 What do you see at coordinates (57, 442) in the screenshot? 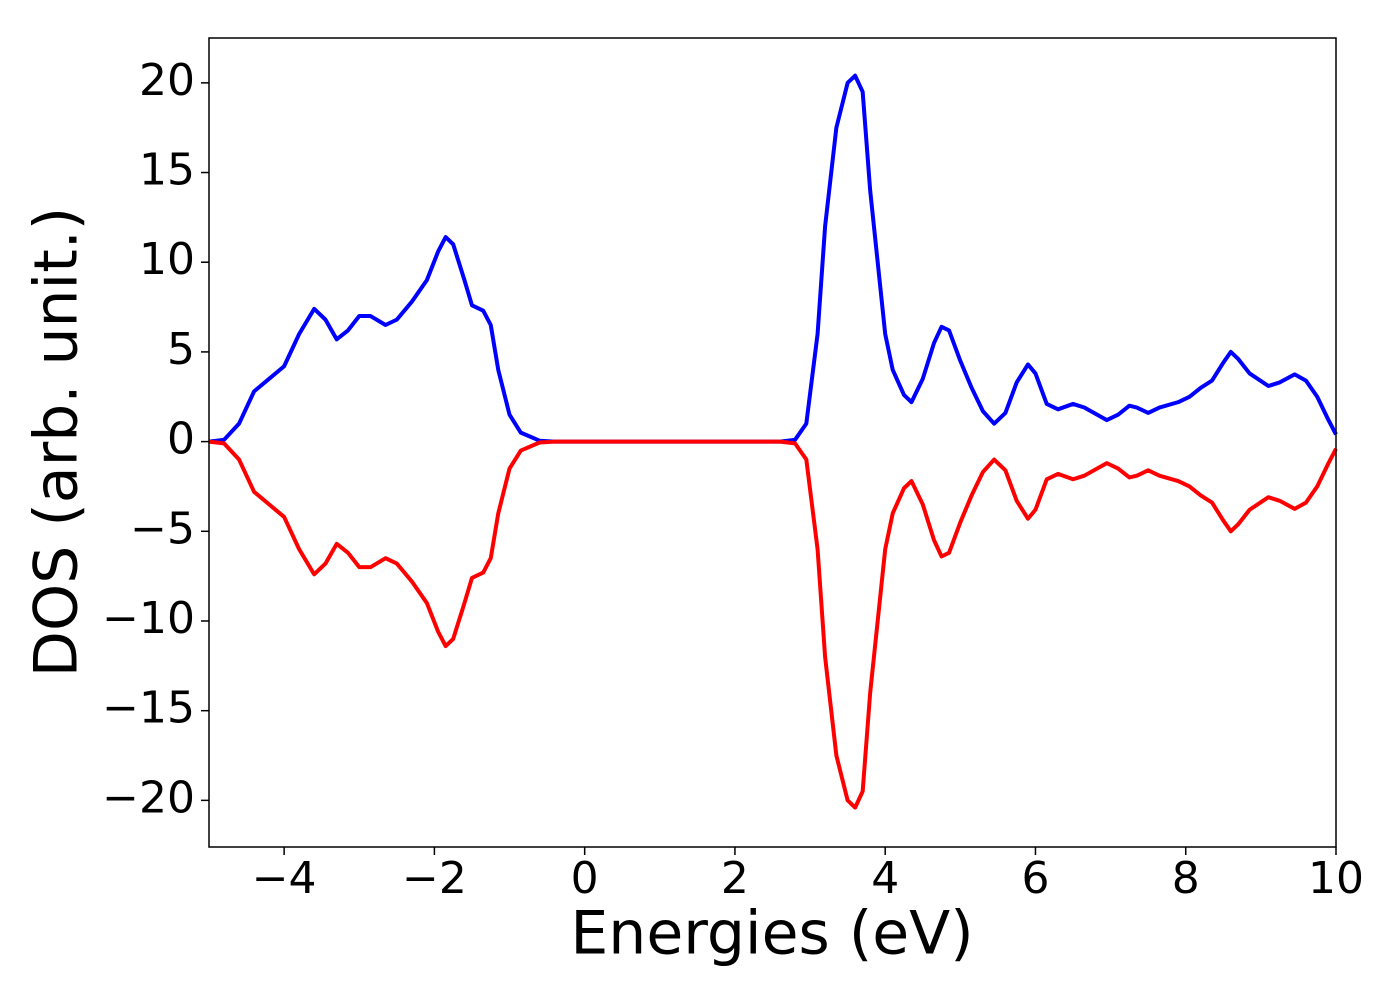
I see `y-axis-label: DOS (arb. unit.)` at bounding box center [57, 442].